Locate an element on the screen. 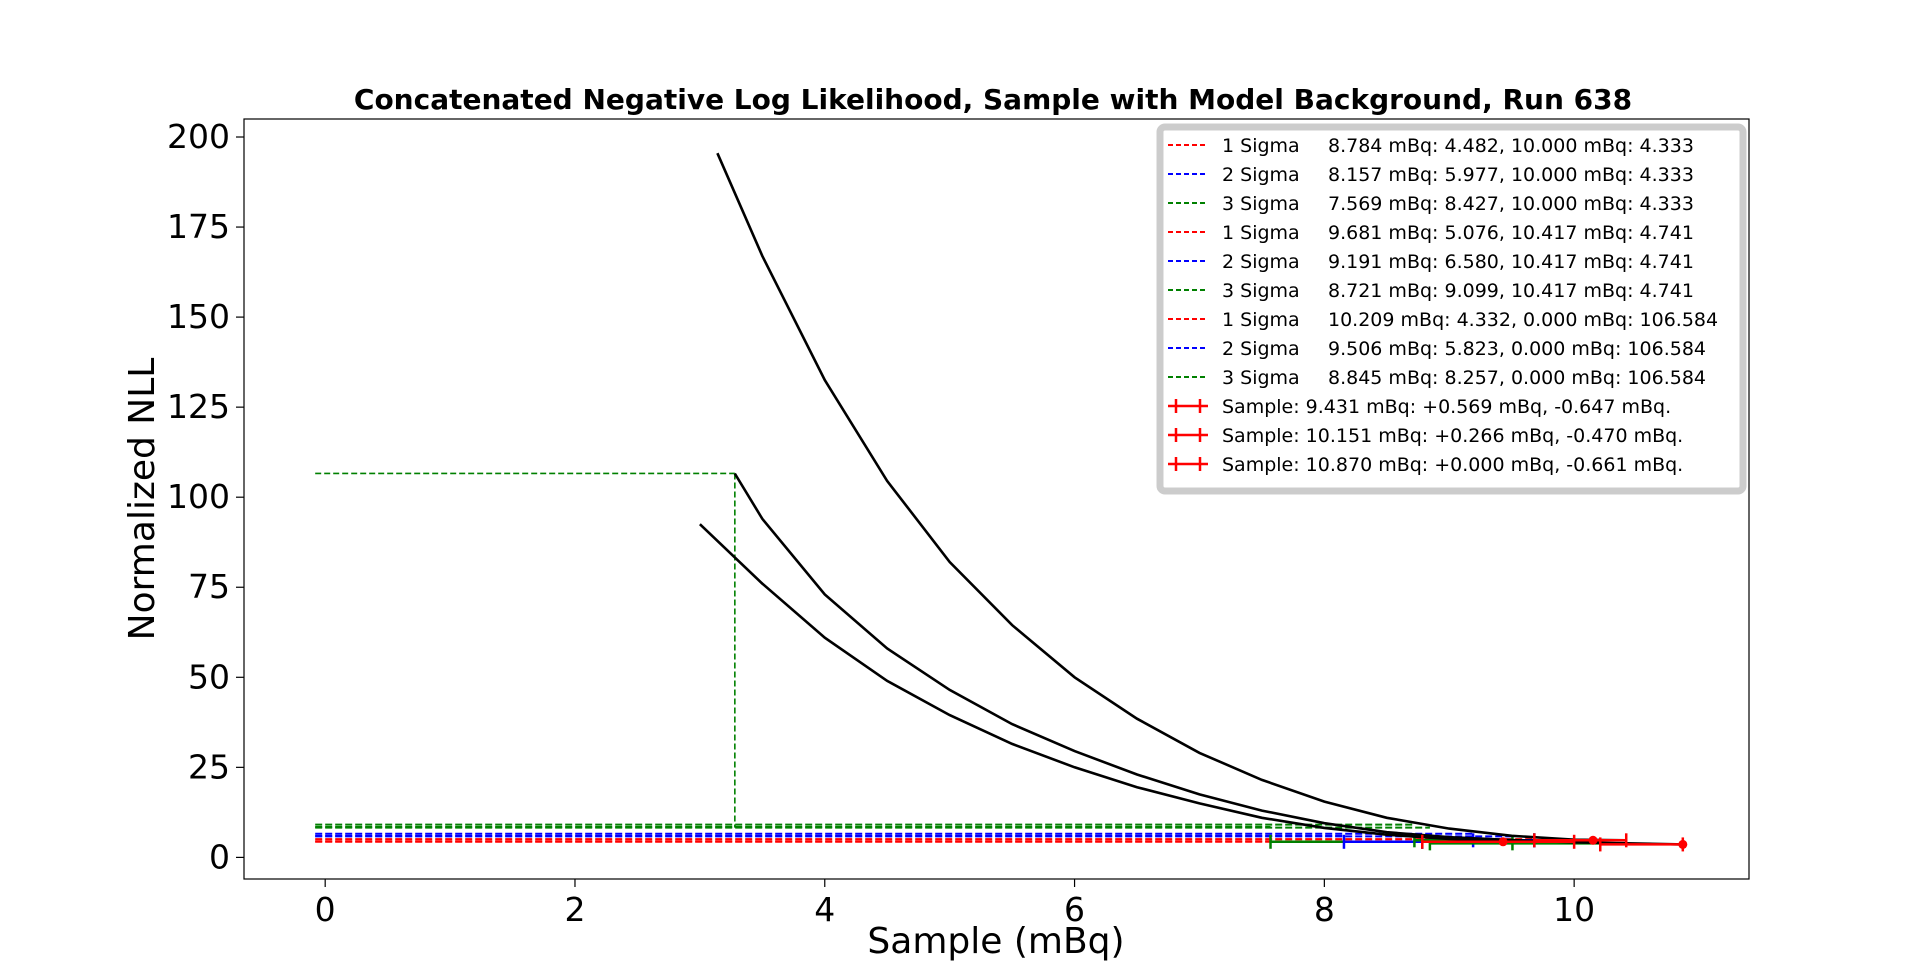 This screenshot has height=975, width=1920. y-tick-label: 75 is located at coordinates (209, 586).